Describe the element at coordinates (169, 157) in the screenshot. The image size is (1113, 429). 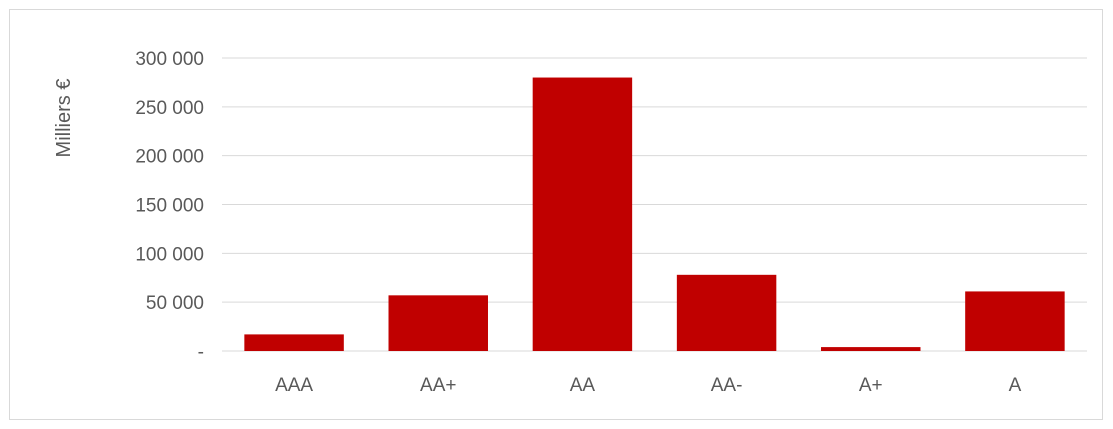
I see `y-tick-label: 200 000` at that location.